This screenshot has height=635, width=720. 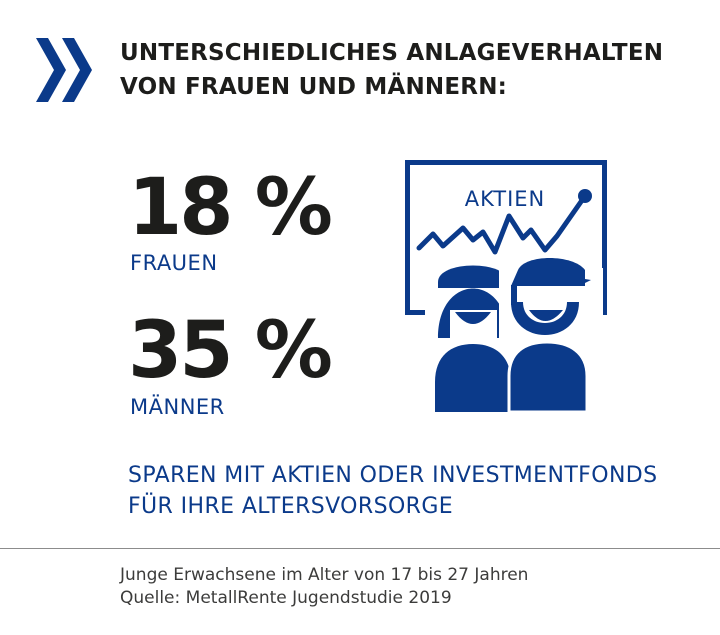 What do you see at coordinates (393, 475) in the screenshot?
I see `caption-line-1: SPAREN MIT AKTIEN ODER INVESTMENTFONDS` at bounding box center [393, 475].